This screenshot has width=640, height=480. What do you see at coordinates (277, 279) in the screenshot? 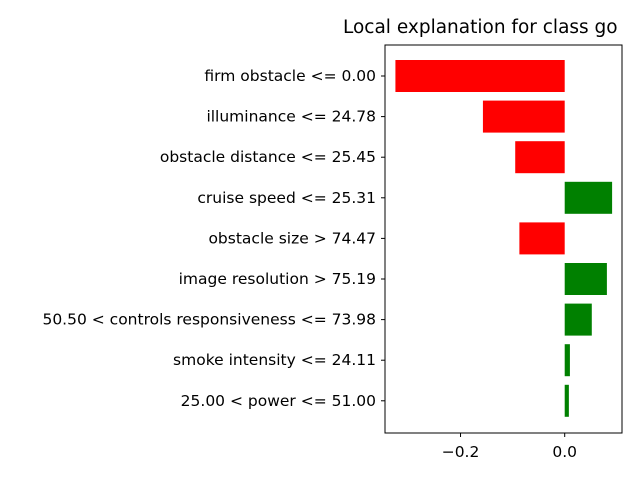
I see `y-tick-label: image resolution > 75.19` at bounding box center [277, 279].